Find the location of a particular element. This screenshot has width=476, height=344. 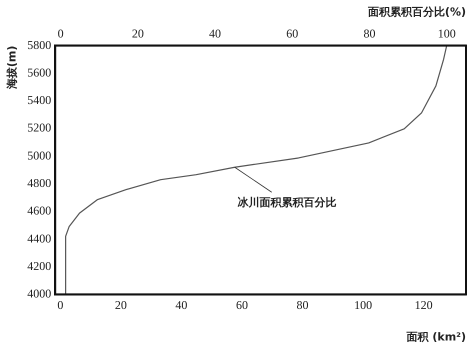

text: 冰川面积累积百分比 is located at coordinates (287, 203).